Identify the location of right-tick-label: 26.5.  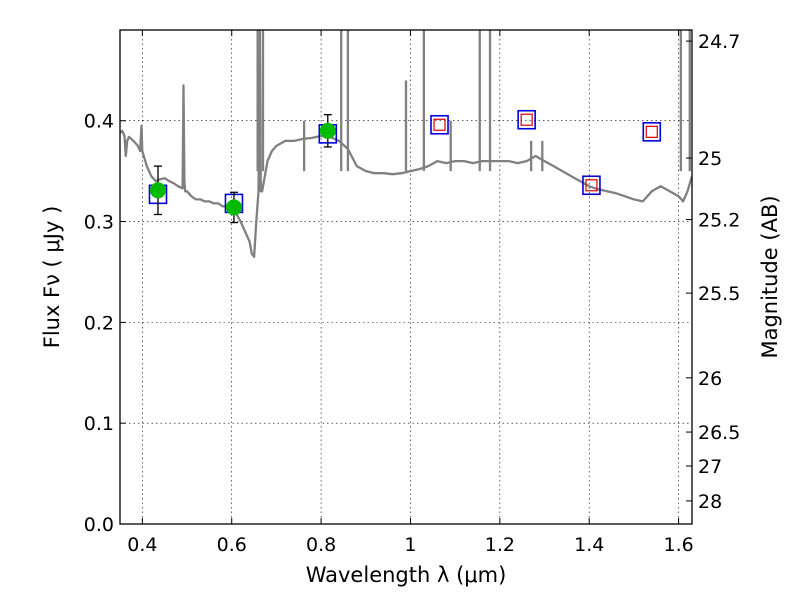
(719, 433).